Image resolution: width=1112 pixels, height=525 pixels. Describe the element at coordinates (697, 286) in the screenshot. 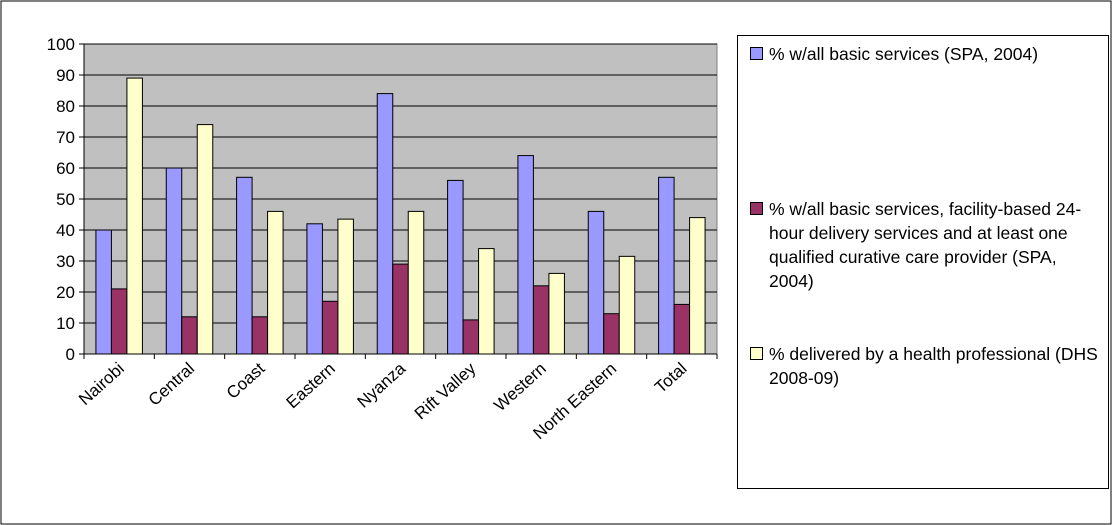

I see `bar-series-3-total` at that location.